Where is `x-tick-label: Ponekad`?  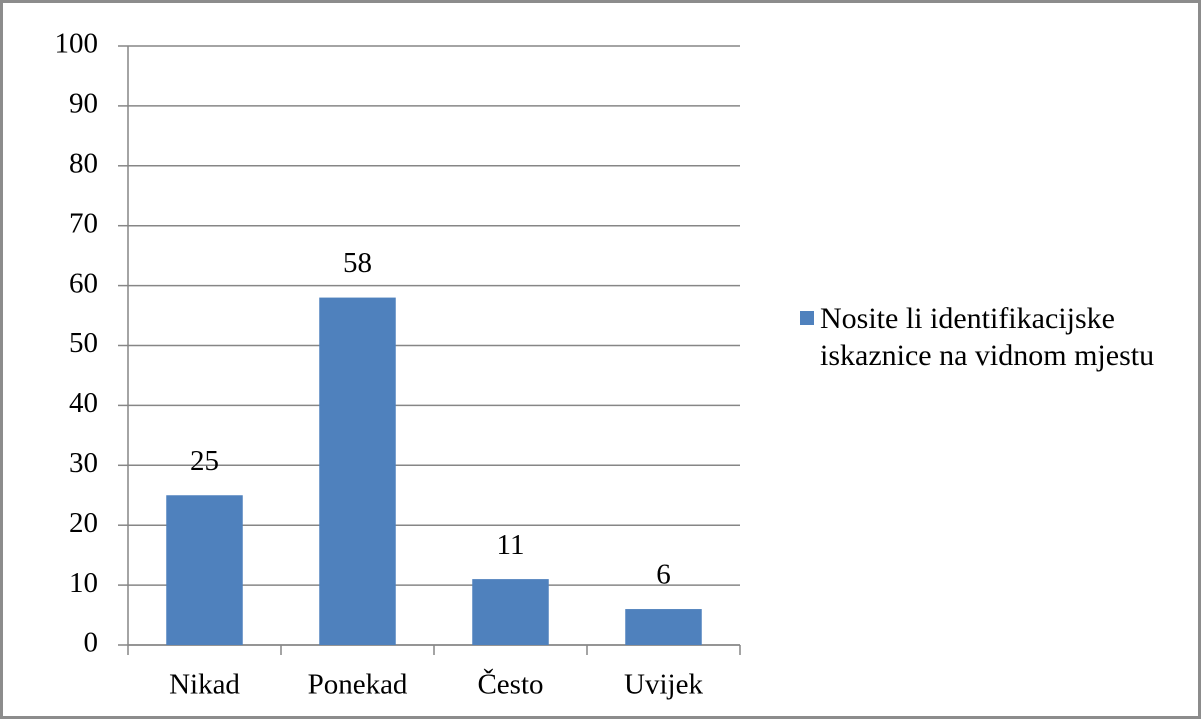 x-tick-label: Ponekad is located at coordinates (358, 685).